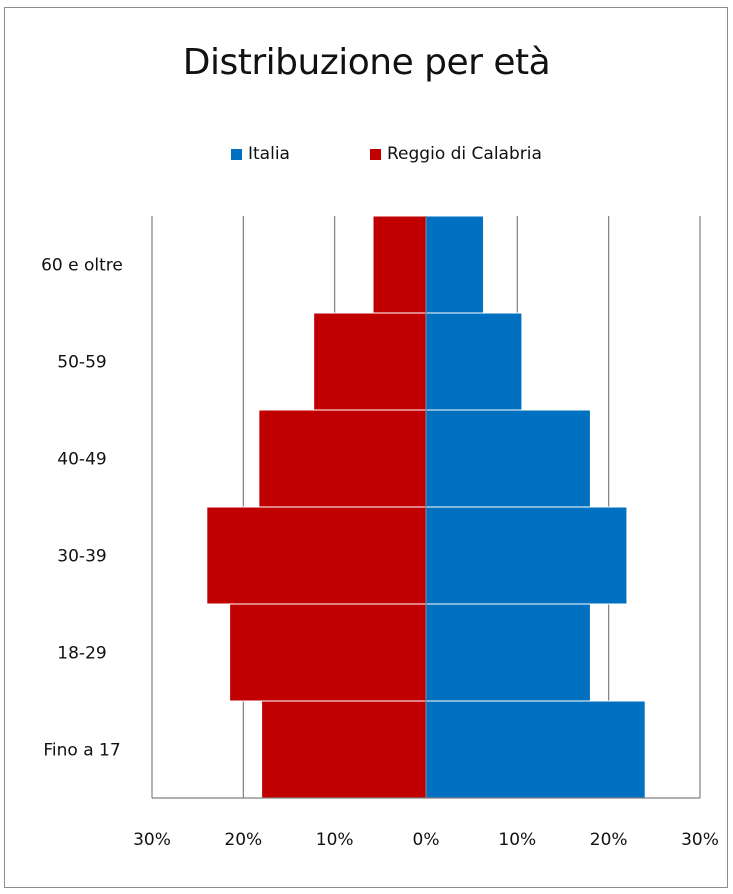 The image size is (733, 894). What do you see at coordinates (81, 460) in the screenshot?
I see `y-tick-label: 40-49` at bounding box center [81, 460].